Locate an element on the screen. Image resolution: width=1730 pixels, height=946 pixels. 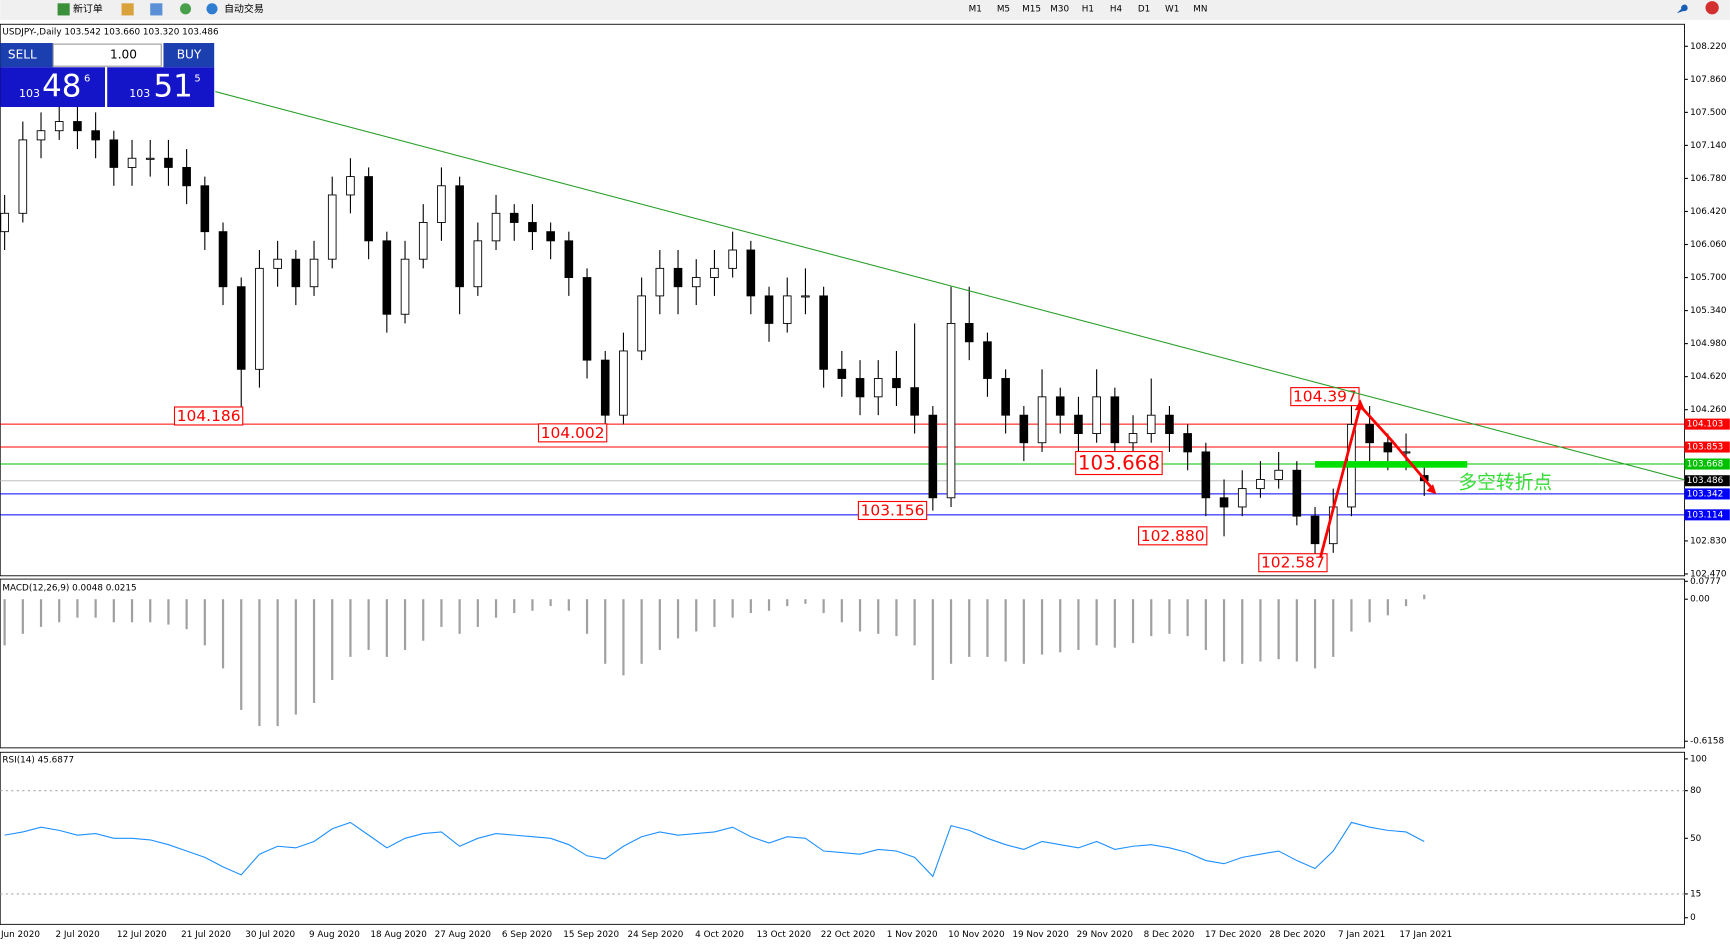
timeframe-button: M30 is located at coordinates (1059, 9).